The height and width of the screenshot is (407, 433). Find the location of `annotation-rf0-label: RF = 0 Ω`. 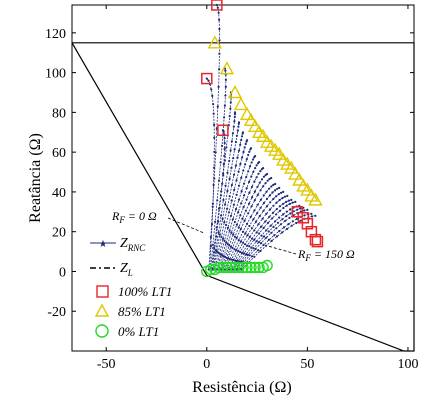

annotation-rf0-label: RF = 0 Ω is located at coordinates (134, 217).